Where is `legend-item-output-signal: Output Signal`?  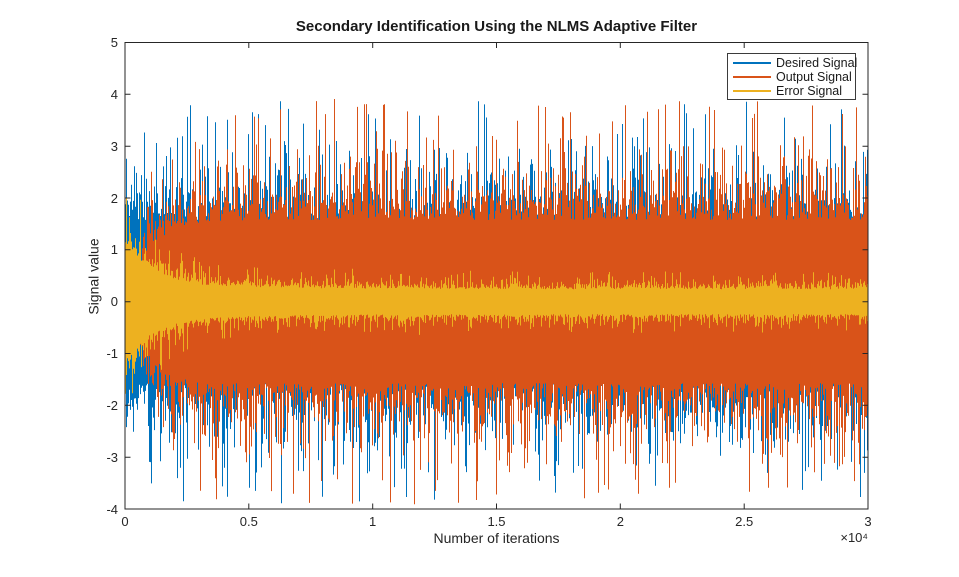 legend-item-output-signal: Output Signal is located at coordinates (791, 77).